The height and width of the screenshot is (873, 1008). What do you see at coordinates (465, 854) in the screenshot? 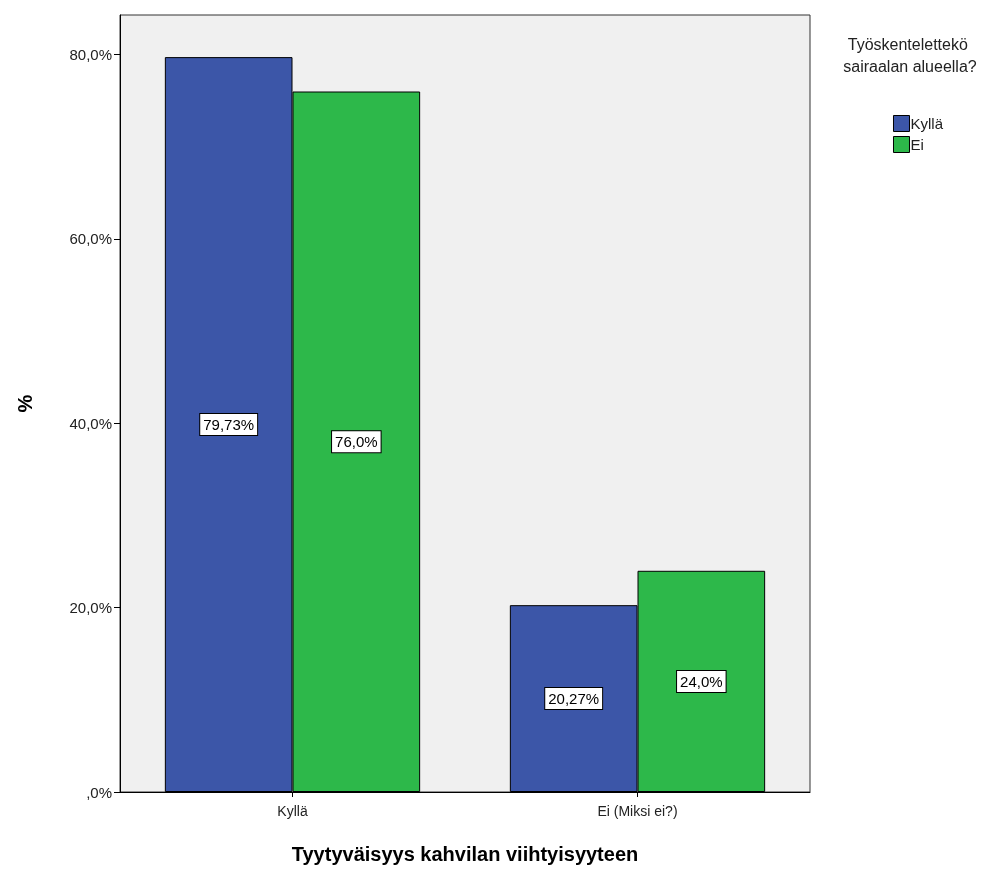
I see `x-axis-title: Tyytyväisyys kahvilan viihtyisyyteen` at bounding box center [465, 854].